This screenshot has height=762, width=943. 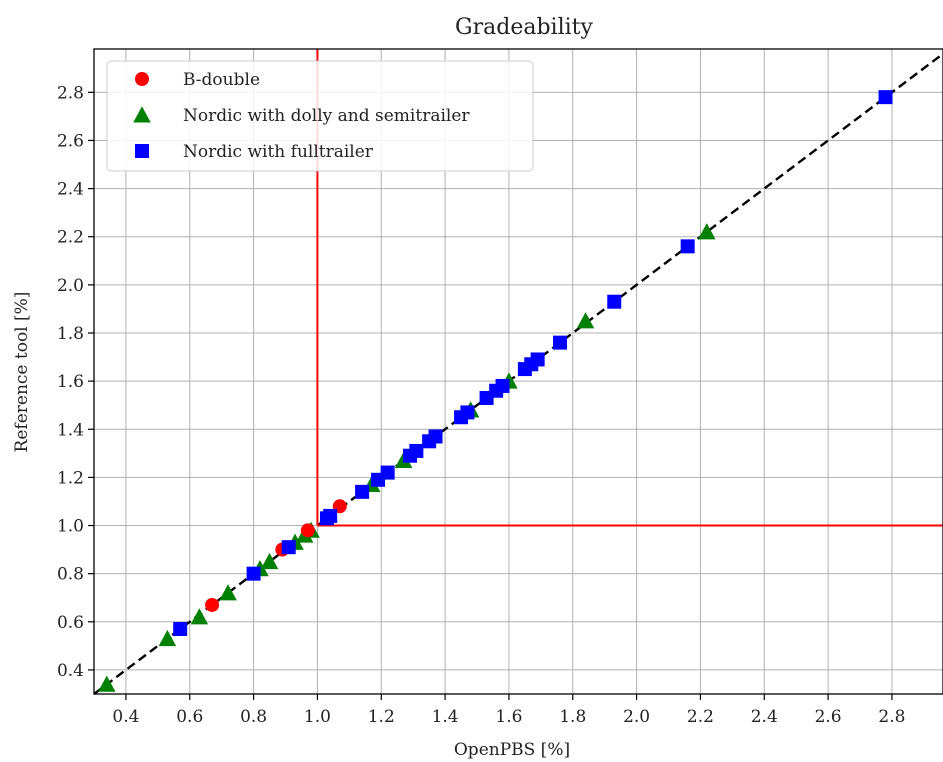 I want to click on legend-label-b-double: B-double, so click(x=221, y=80).